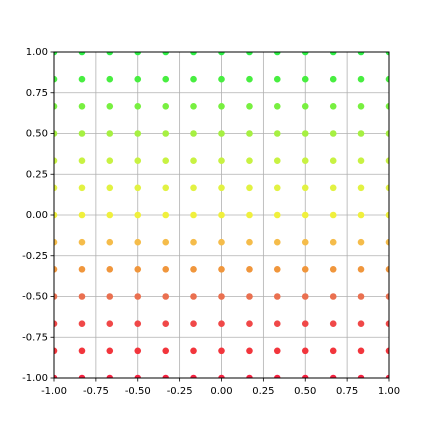 The height and width of the screenshot is (432, 432). Describe the element at coordinates (35, 337) in the screenshot. I see `y-tick-label: -0.75` at that location.